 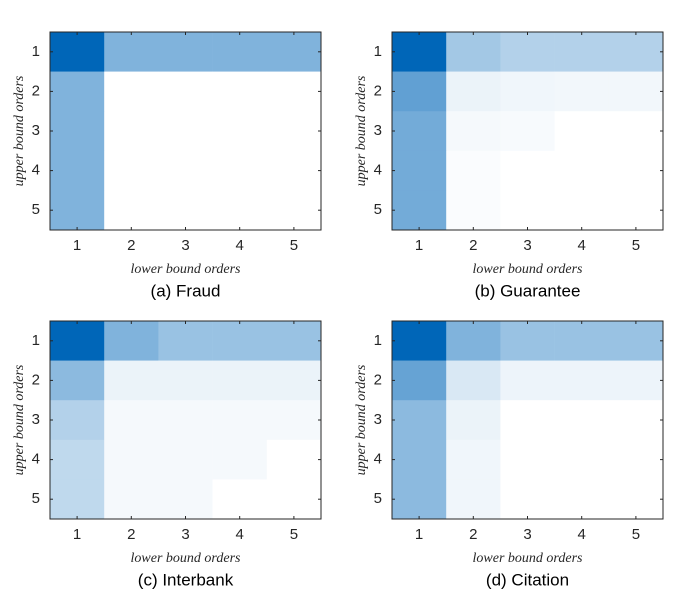 I want to click on caption: (d) Citation, so click(x=527, y=579).